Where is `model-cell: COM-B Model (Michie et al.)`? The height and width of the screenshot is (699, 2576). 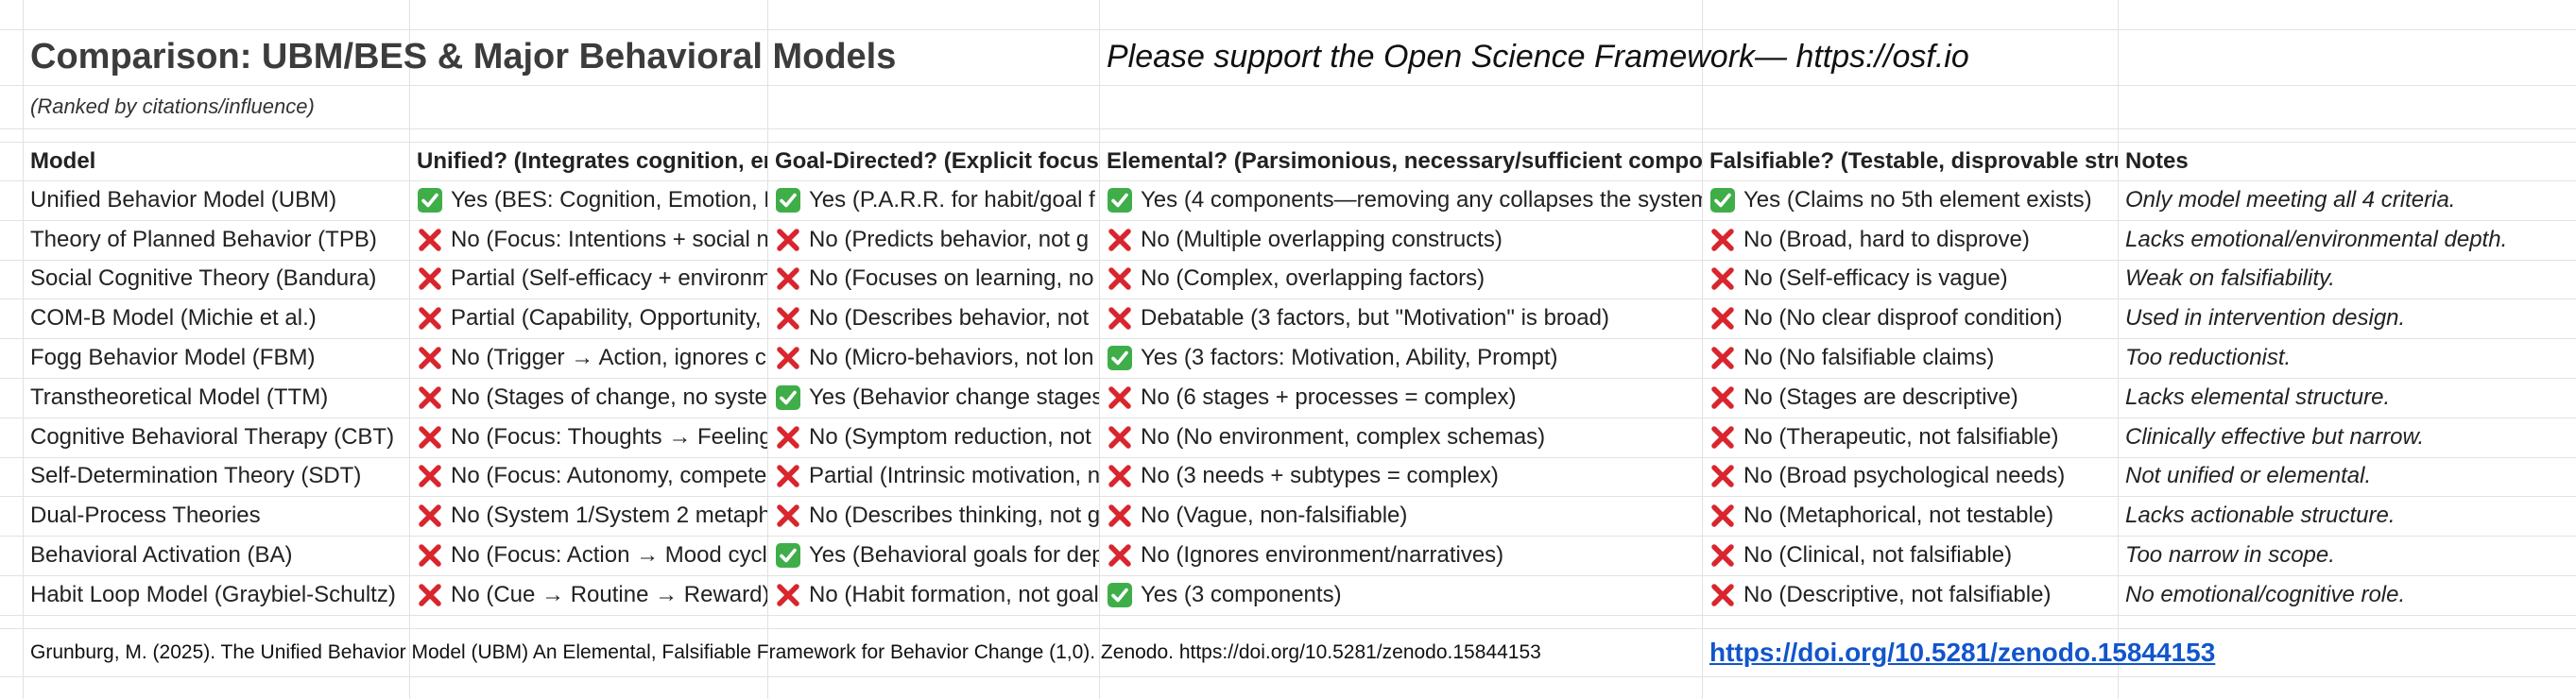
model-cell: COM-B Model (Michie et al.) is located at coordinates (173, 318).